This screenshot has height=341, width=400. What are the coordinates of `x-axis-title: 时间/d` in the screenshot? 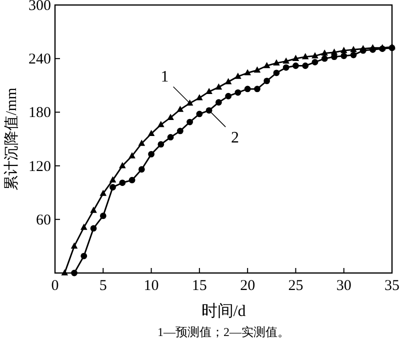 It's located at (223, 311).